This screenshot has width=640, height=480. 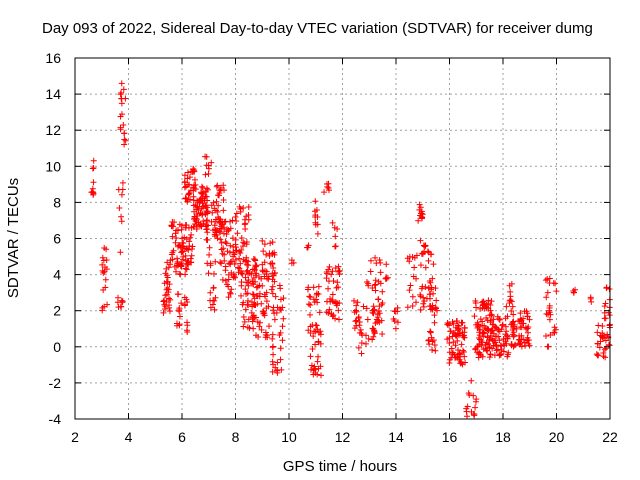 What do you see at coordinates (57, 311) in the screenshot?
I see `y-tick-label: 2` at bounding box center [57, 311].